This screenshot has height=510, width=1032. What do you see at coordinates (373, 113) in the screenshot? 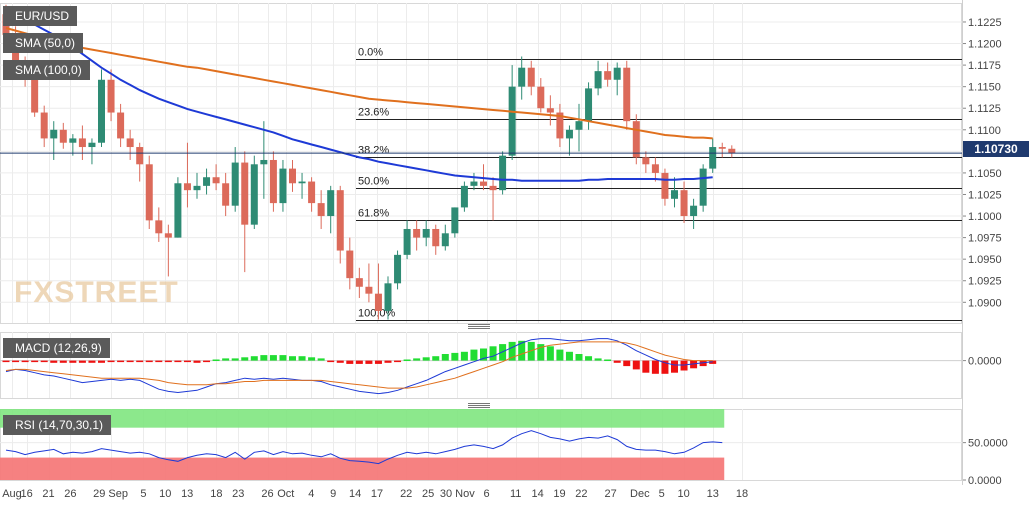
I see `fib-level-label: 23.6%` at bounding box center [373, 113].